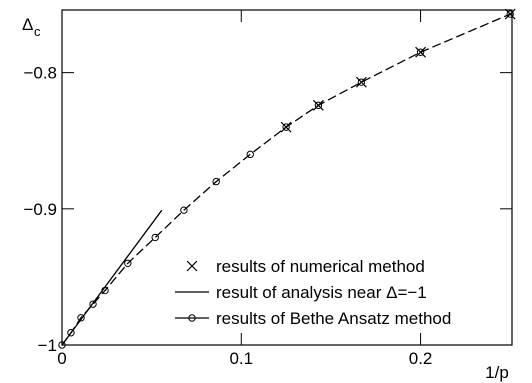 The height and width of the screenshot is (383, 532). I want to click on y-tick-label: −0.9, so click(40, 209).